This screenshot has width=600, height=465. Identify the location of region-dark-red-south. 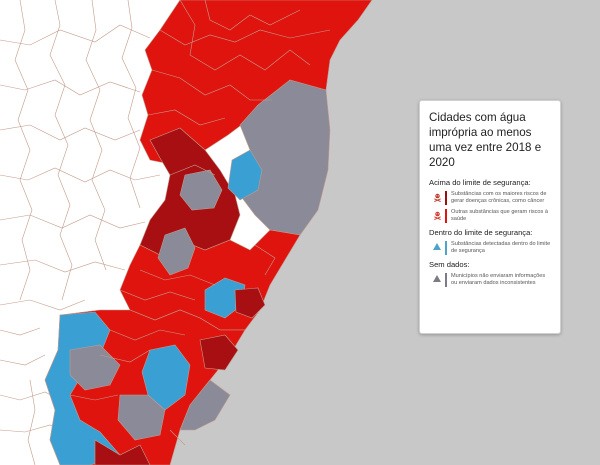
(219, 352).